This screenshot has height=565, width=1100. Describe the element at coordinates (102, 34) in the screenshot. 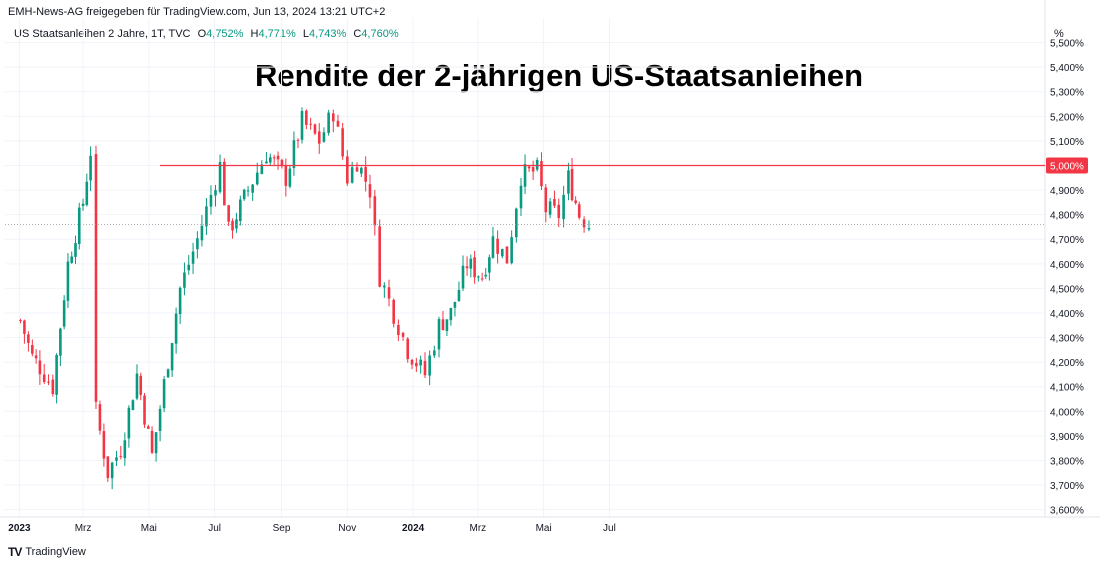

I see `symbol-name: US Staatsanleihen 2 Jahre, 1T, TVC` at that location.